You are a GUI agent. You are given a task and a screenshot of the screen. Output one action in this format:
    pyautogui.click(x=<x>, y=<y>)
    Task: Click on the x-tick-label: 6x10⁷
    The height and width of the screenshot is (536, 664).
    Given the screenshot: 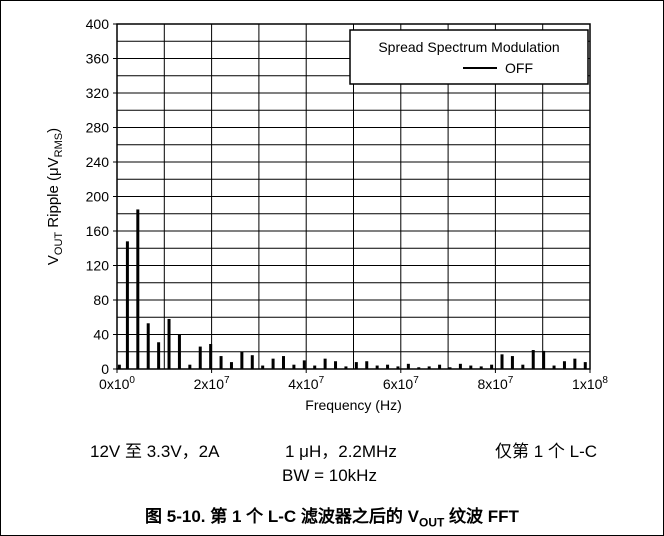 What is the action you would take?
    pyautogui.click(x=401, y=383)
    